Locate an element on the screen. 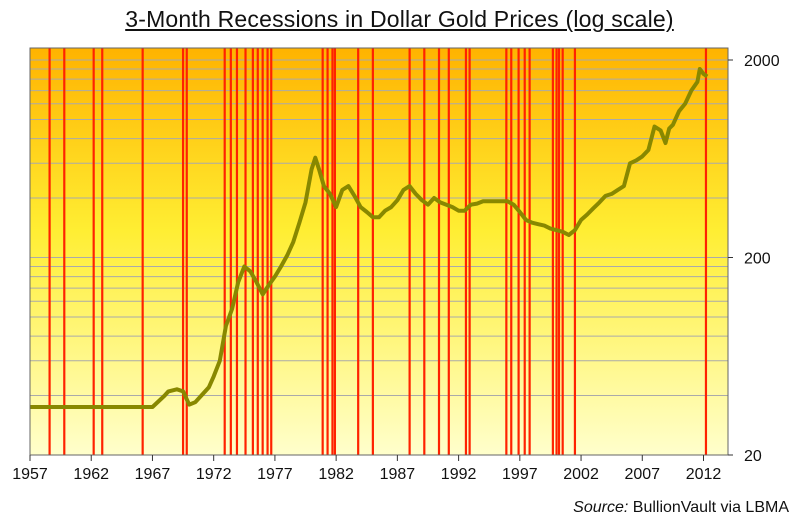 This screenshot has width=799, height=523. x-tick-label: 2007 is located at coordinates (642, 474).